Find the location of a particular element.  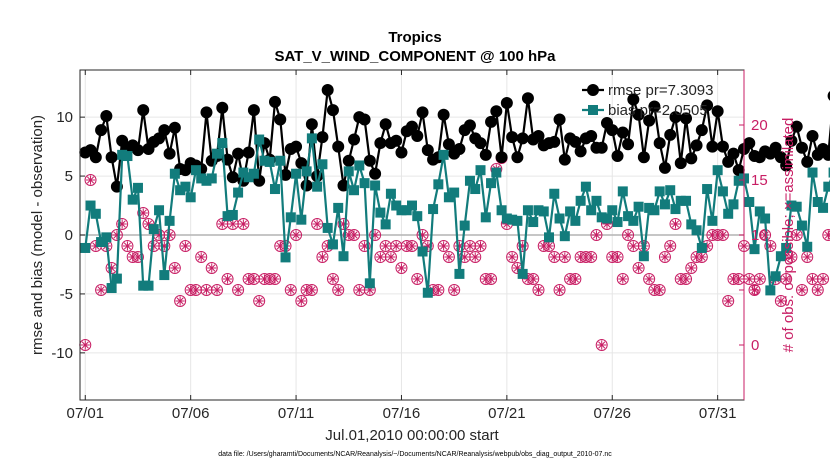

y-left-tick-label: 5 is located at coordinates (69, 176).